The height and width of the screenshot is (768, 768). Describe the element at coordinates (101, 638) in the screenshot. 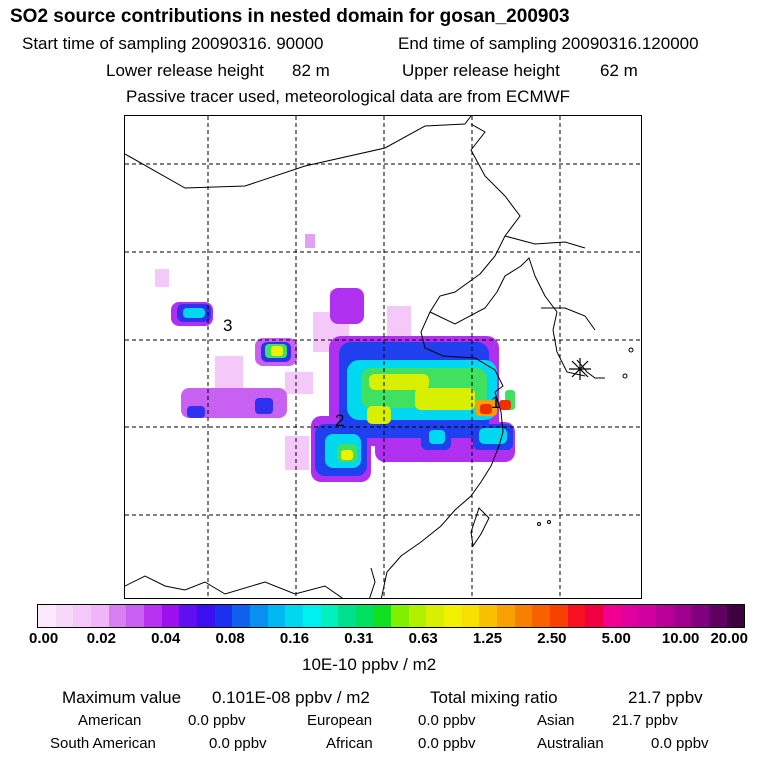

I see `colorbar-tick-label: 0.02` at that location.